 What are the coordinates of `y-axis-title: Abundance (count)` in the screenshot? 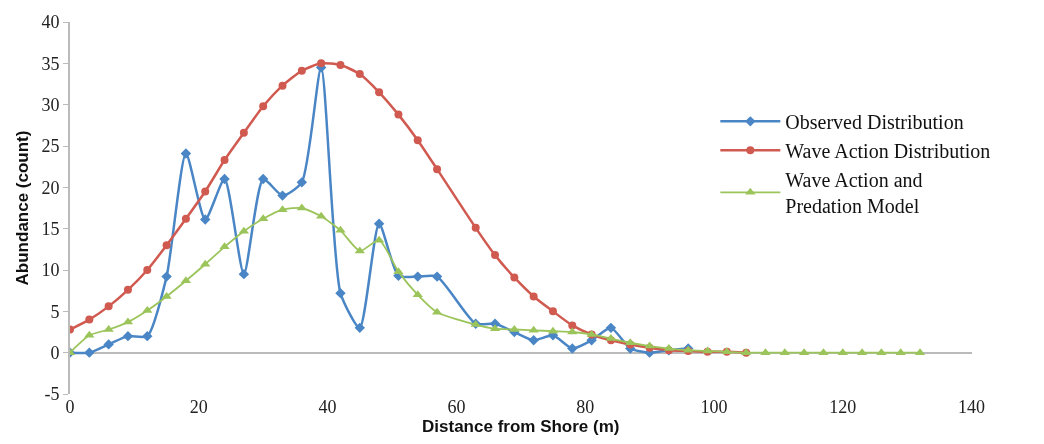 It's located at (23, 208).